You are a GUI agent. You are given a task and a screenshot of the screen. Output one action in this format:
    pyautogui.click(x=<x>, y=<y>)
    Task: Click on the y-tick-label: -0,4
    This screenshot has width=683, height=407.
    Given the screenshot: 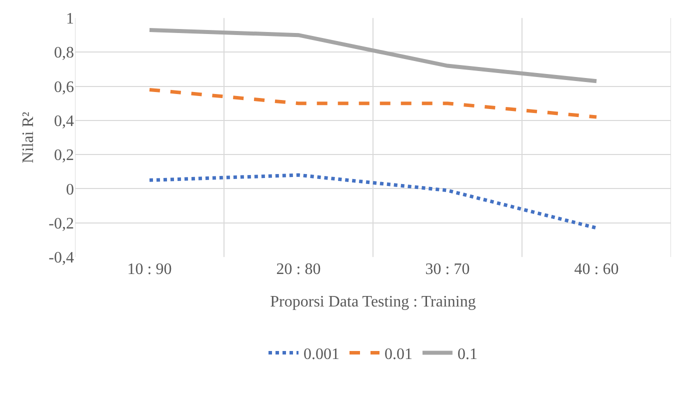 What is the action you would take?
    pyautogui.click(x=61, y=258)
    